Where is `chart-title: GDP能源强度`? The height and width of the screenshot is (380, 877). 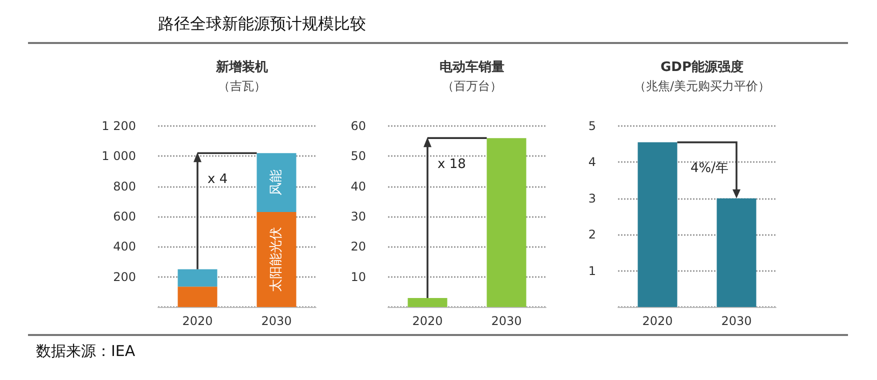 chart-title: GDP能源强度 is located at coordinates (702, 67).